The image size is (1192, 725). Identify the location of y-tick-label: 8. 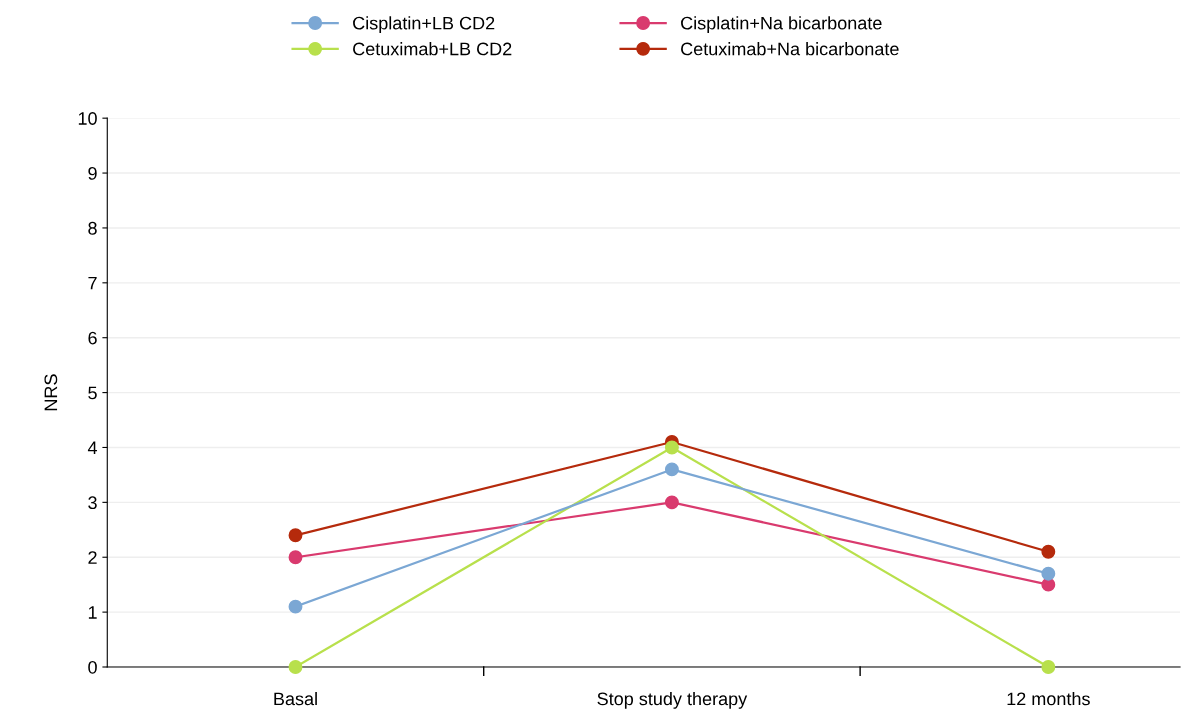
(92, 228).